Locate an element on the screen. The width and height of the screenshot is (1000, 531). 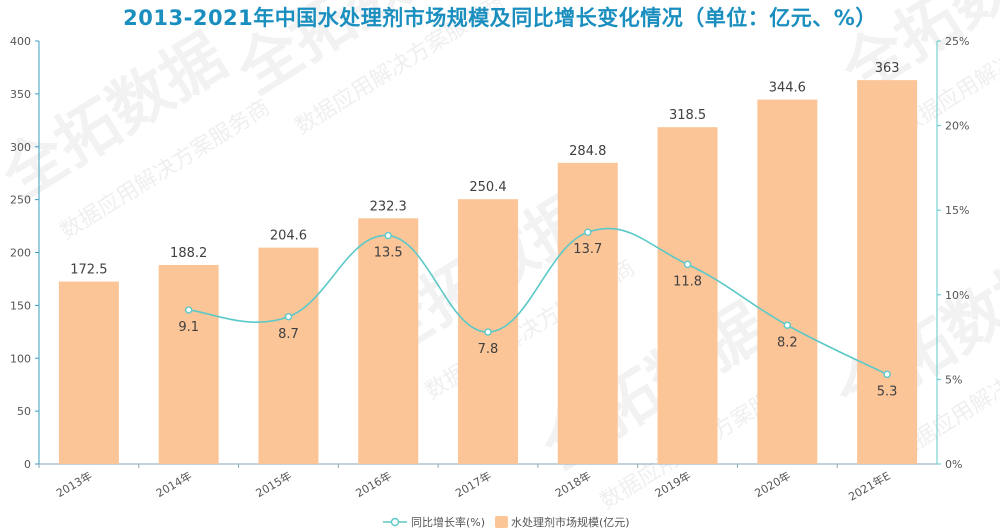
line-value-label: 9.1 is located at coordinates (188, 327).